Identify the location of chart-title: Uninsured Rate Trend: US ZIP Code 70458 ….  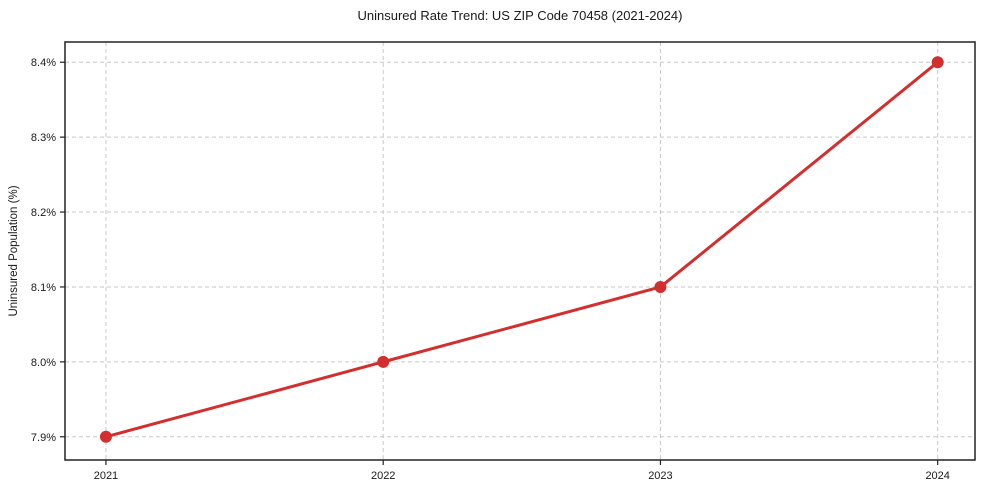
(520, 15).